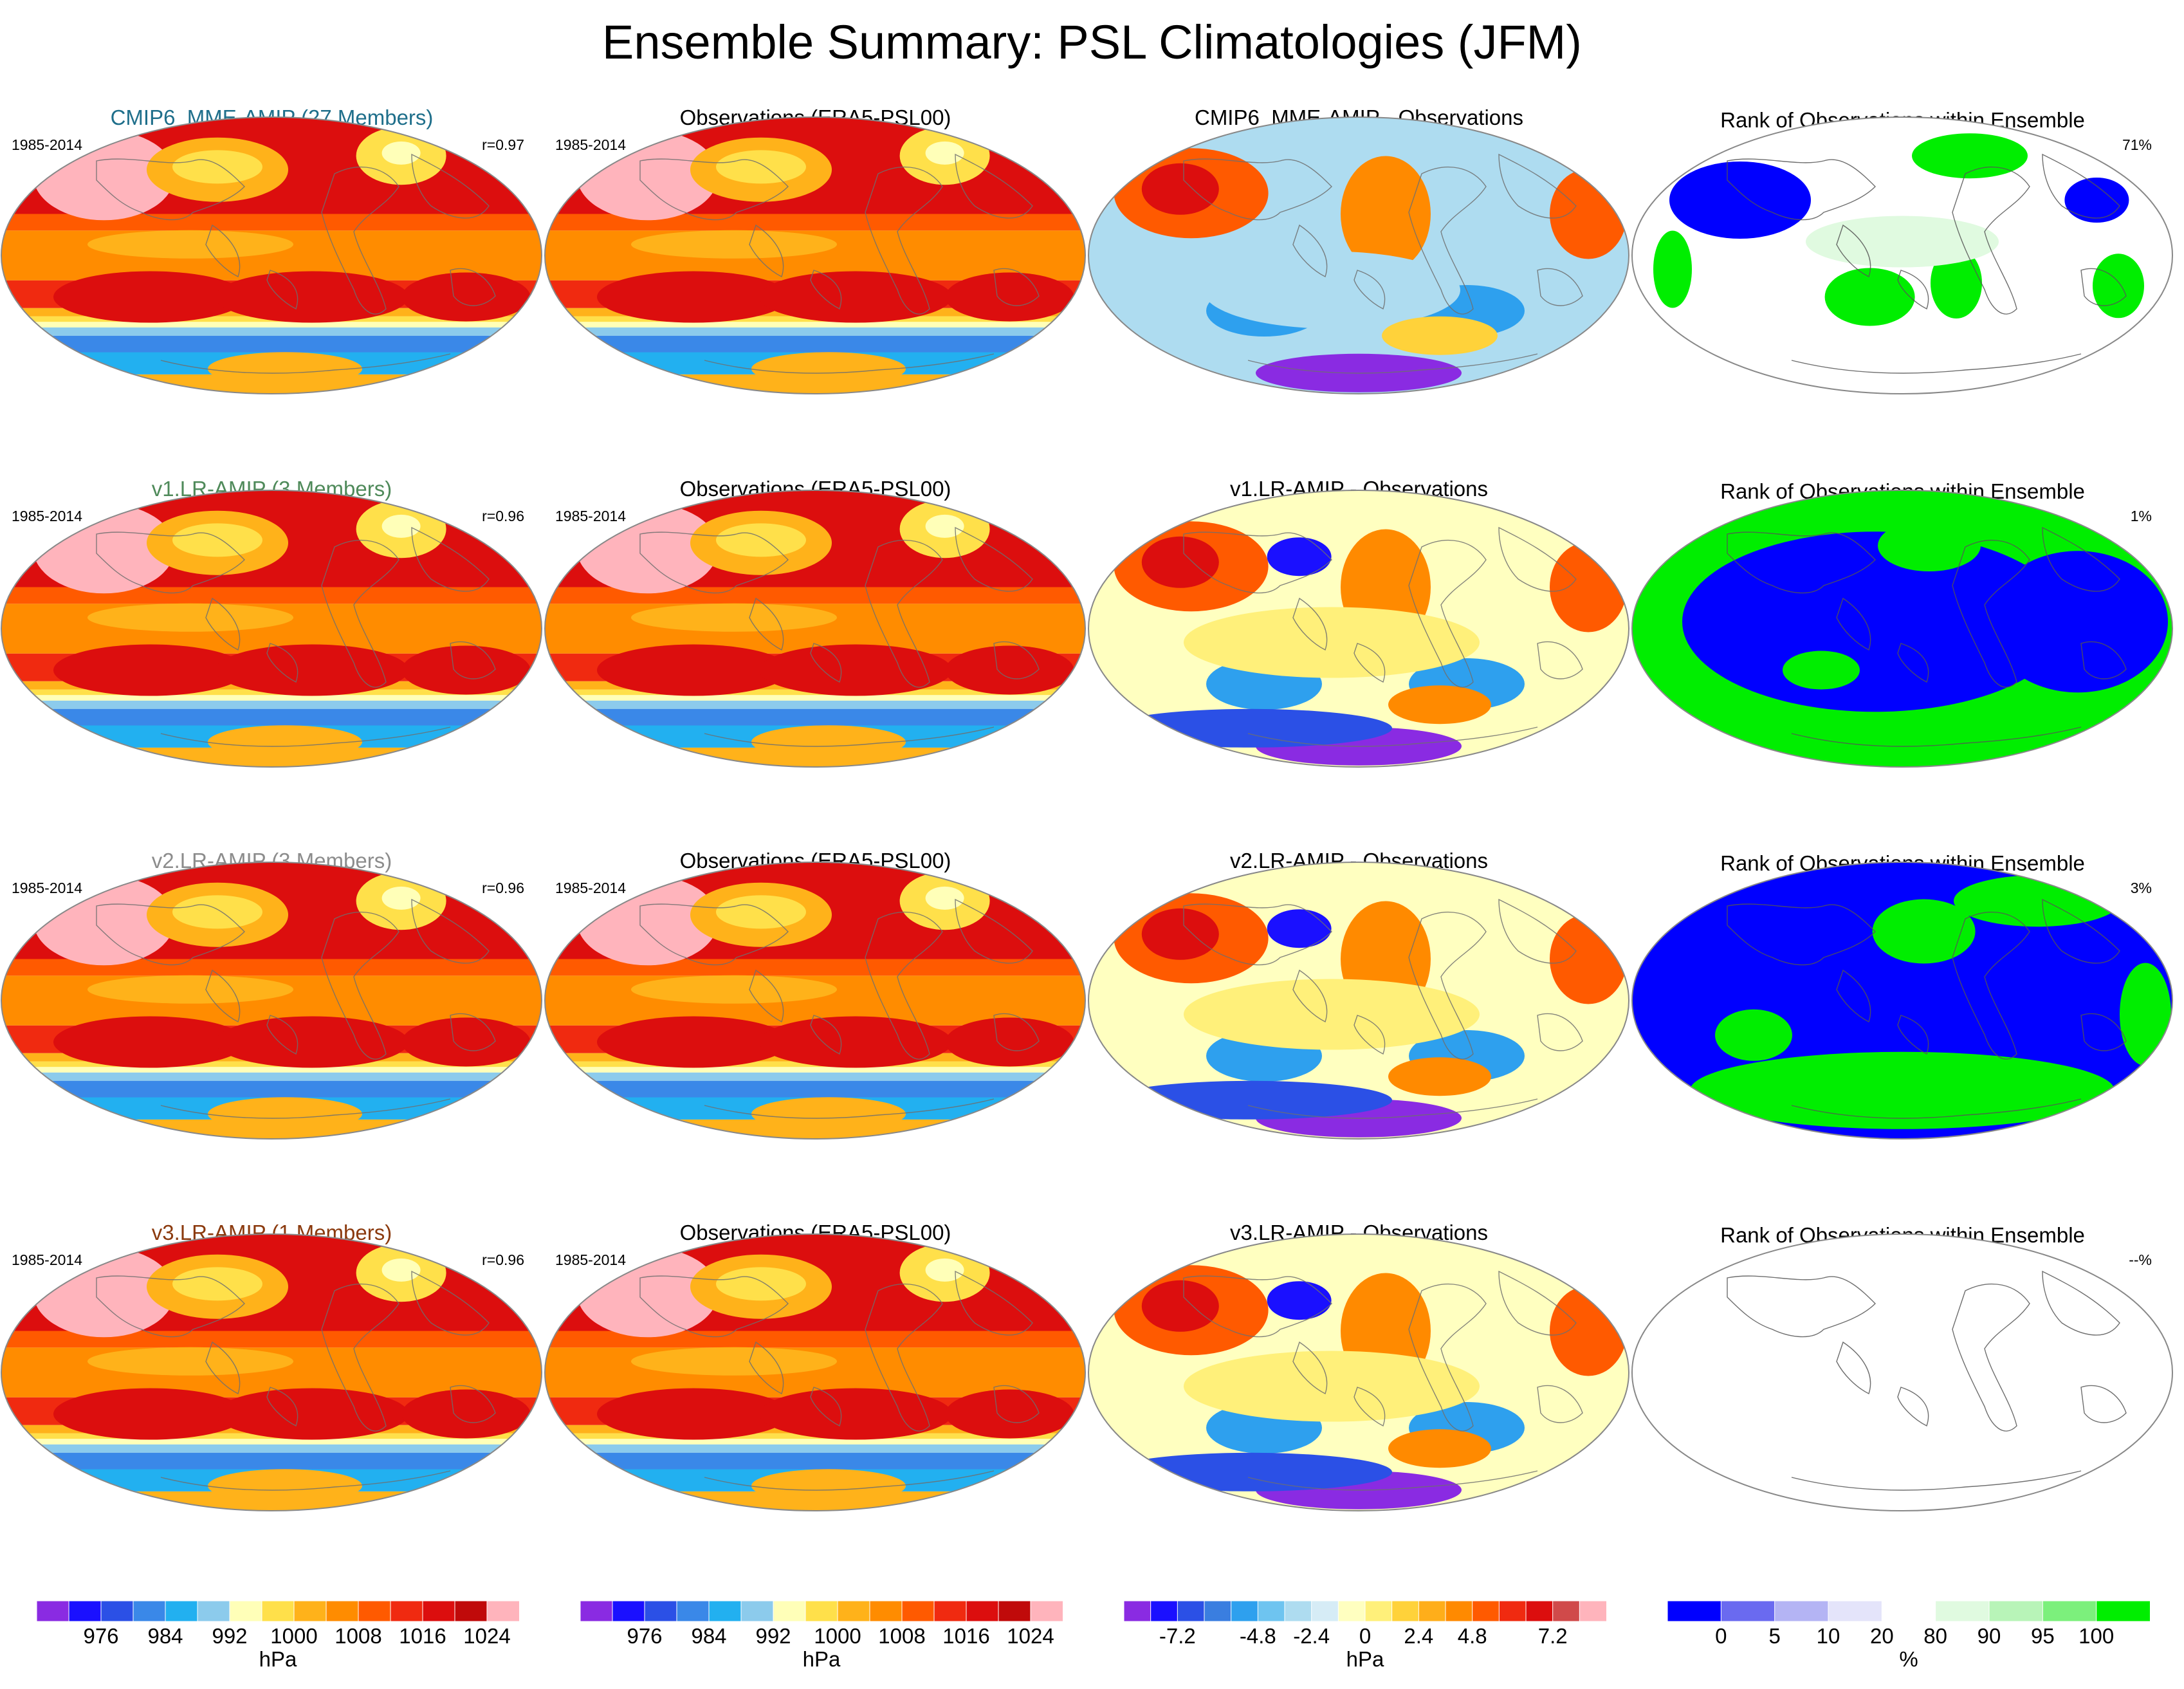  I want to click on colorbar-tick-label: 2.4, so click(1419, 1636).